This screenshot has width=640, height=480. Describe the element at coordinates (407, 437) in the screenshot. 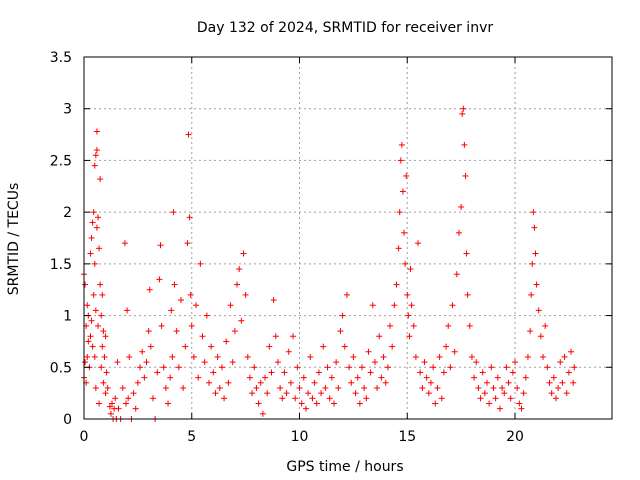

I see `x-tick-label: 15` at that location.